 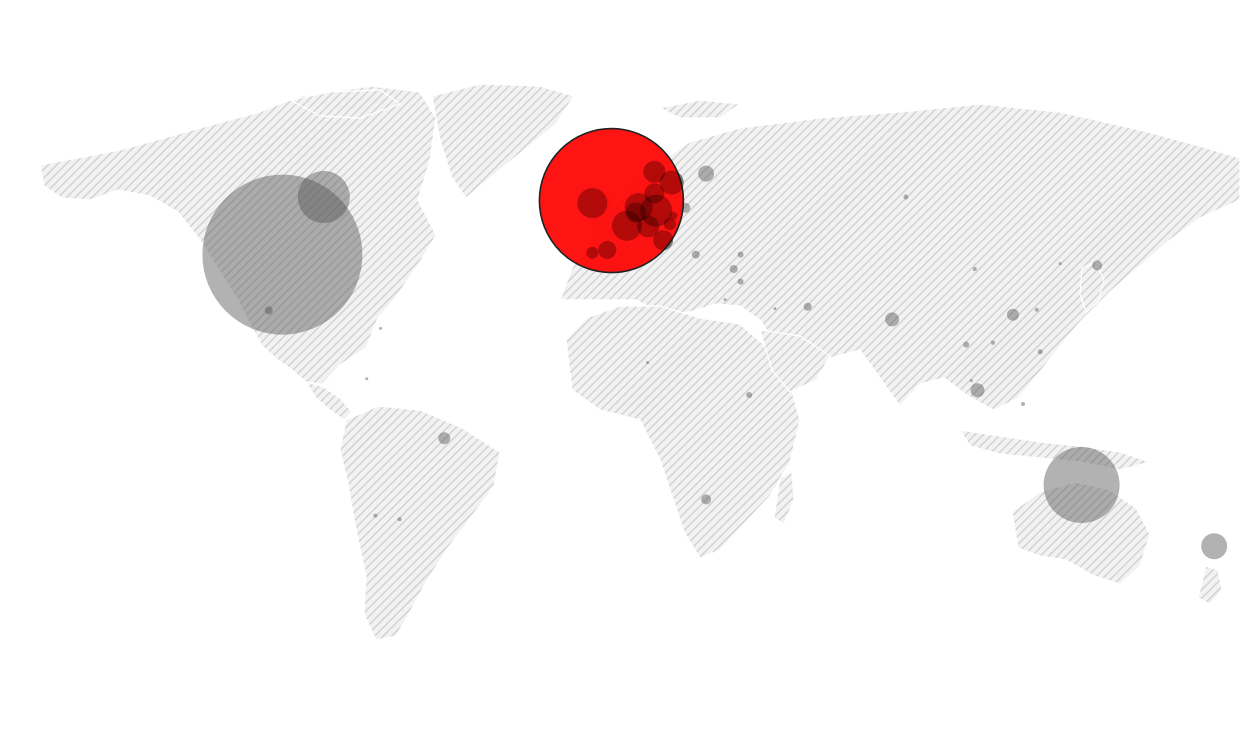 I want to click on bubble-overlay-france, so click(x=626, y=225).